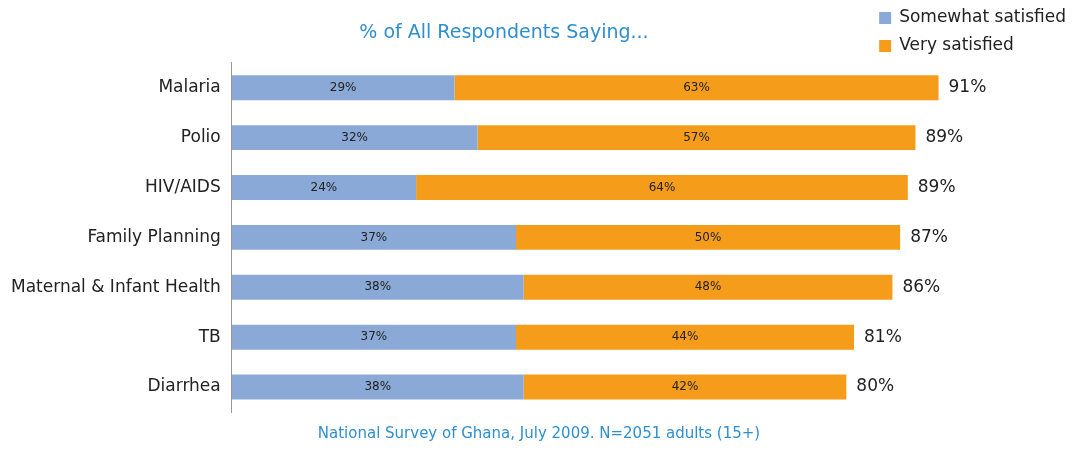 The width and height of the screenshot is (1078, 454). What do you see at coordinates (154, 235) in the screenshot?
I see `y-tick-label: Family Planning` at bounding box center [154, 235].